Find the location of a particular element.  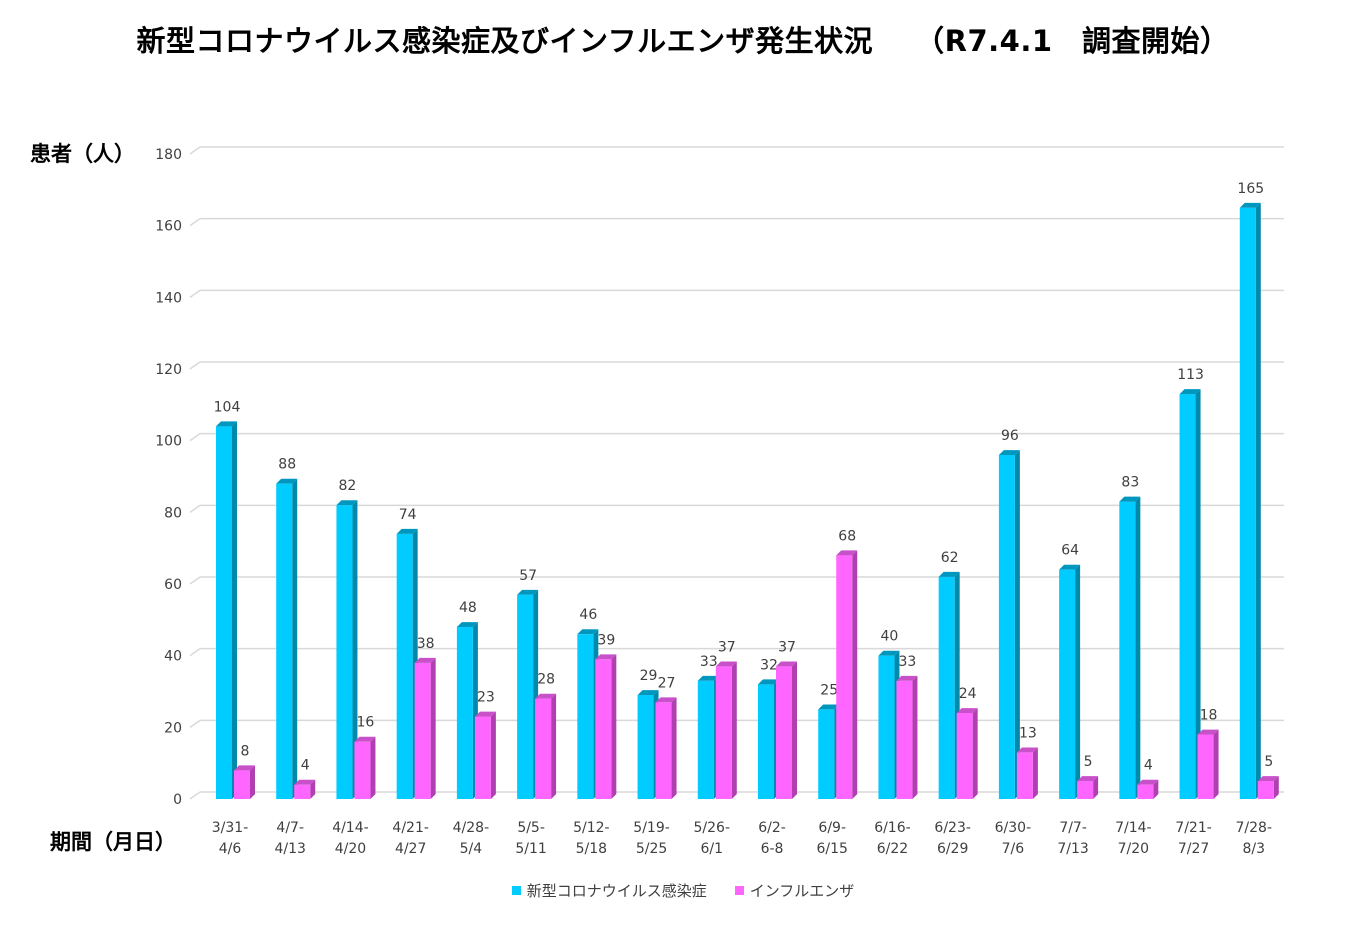

x-tick-label-line1: 4/21- is located at coordinates (410, 828).